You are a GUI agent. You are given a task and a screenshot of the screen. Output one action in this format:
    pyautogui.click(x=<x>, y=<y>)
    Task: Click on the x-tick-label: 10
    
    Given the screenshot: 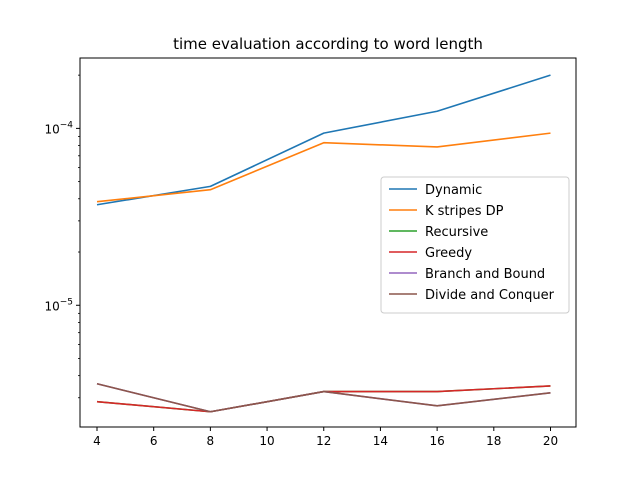 What is the action you would take?
    pyautogui.click(x=266, y=441)
    